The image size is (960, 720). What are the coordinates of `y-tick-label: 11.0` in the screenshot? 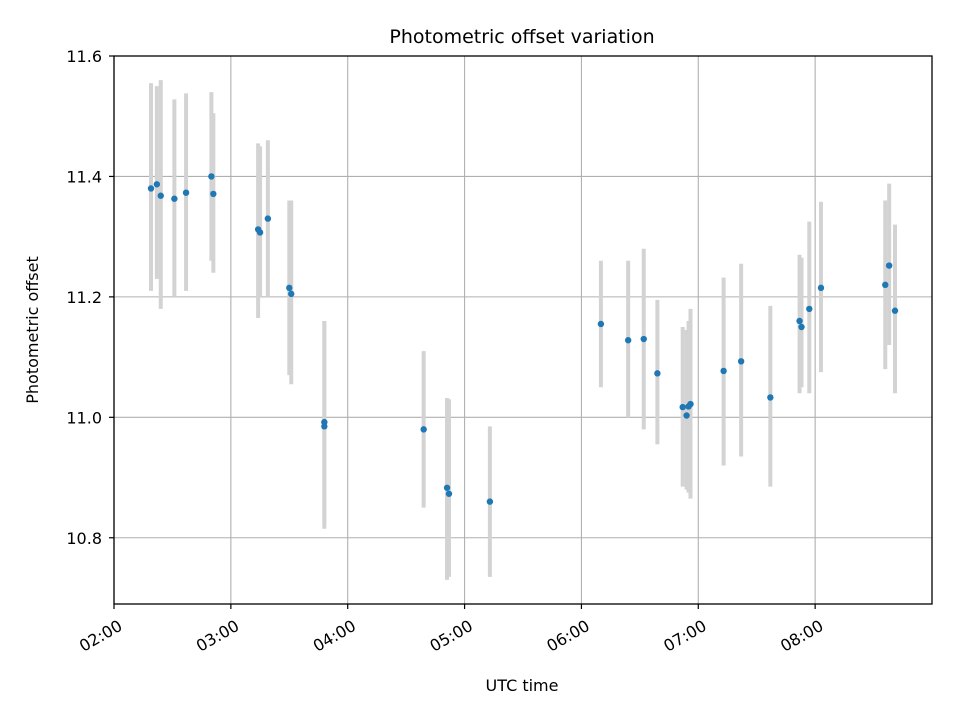 It's located at (84, 417).